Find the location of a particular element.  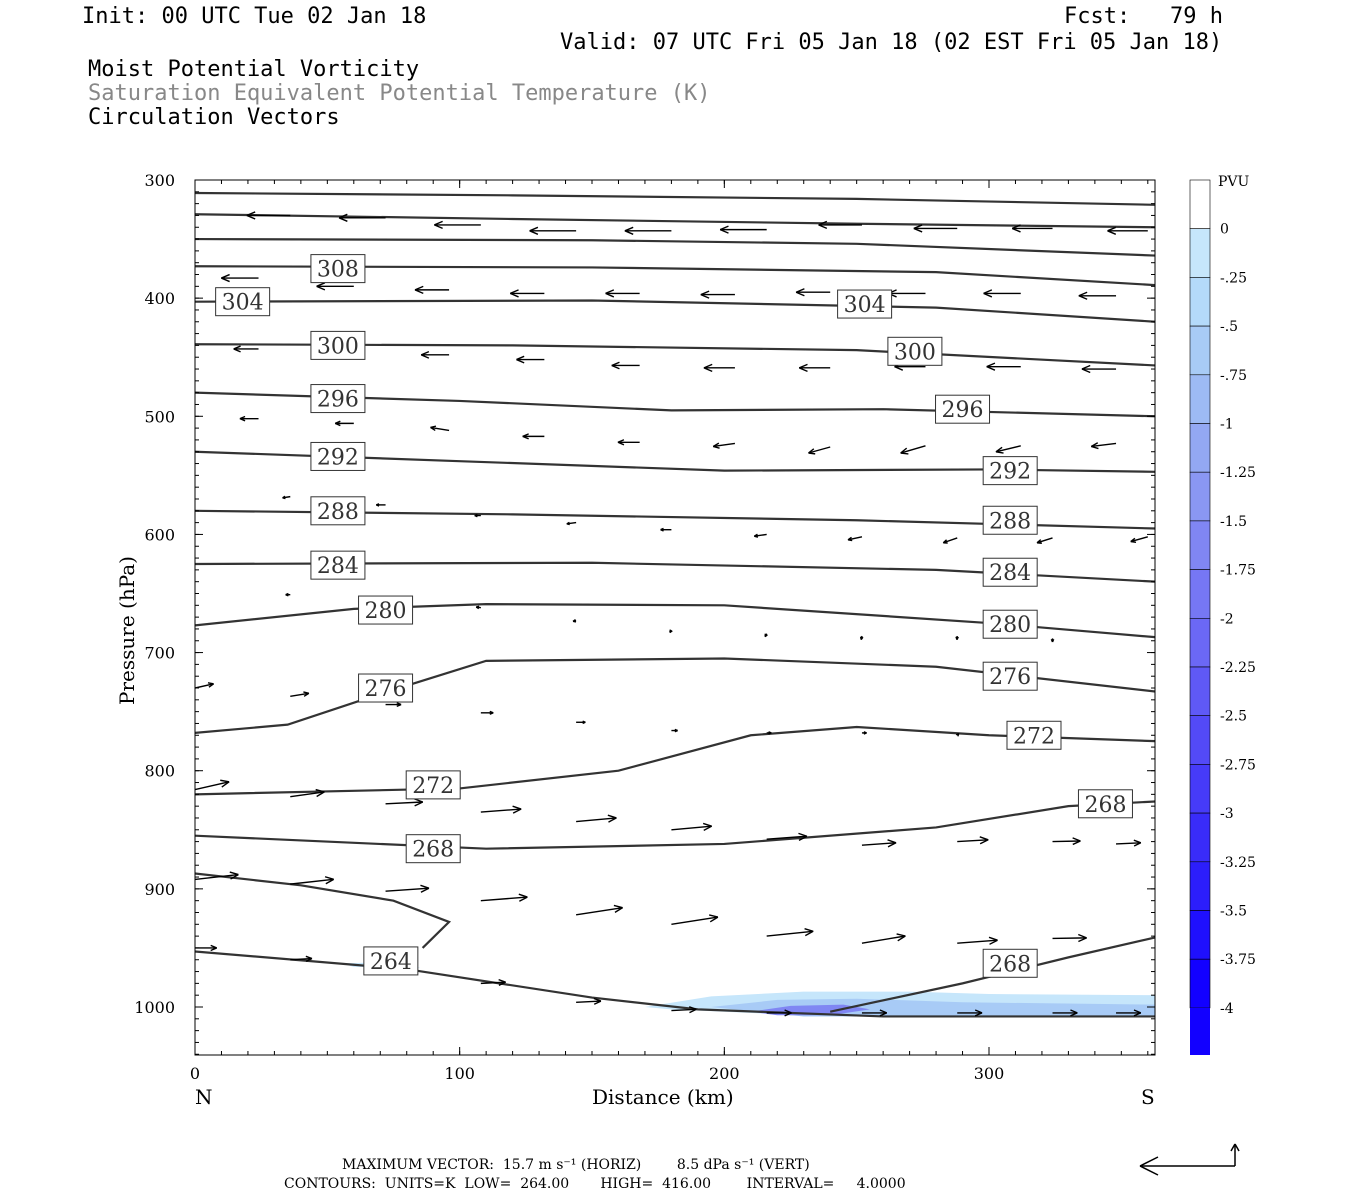

y-tick-label: 1000 is located at coordinates (154, 1007).